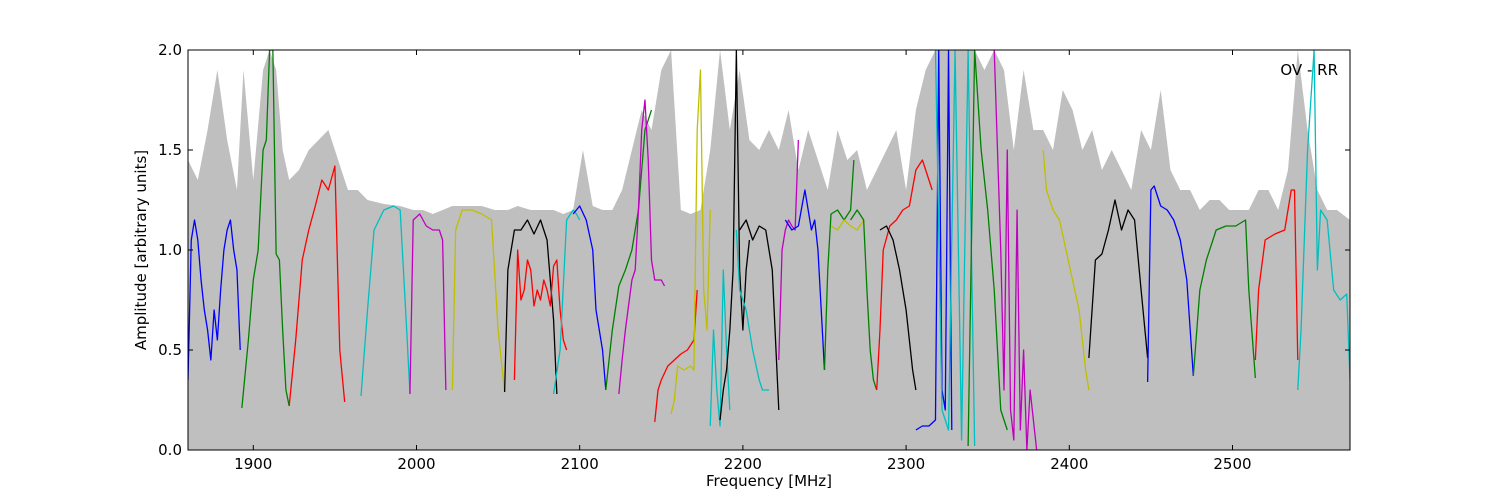 The width and height of the screenshot is (1500, 504). I want to click on y-tick-label: 2.0, so click(170, 50).